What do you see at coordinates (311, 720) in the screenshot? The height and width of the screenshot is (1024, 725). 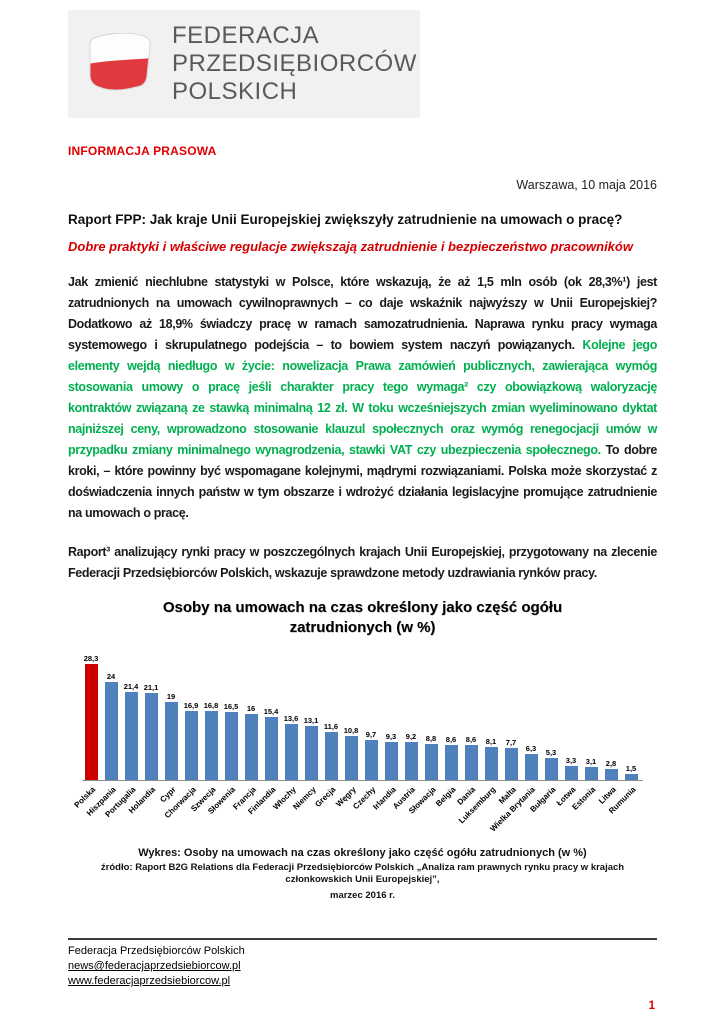 I see `bar-value-label: 13,1` at bounding box center [311, 720].